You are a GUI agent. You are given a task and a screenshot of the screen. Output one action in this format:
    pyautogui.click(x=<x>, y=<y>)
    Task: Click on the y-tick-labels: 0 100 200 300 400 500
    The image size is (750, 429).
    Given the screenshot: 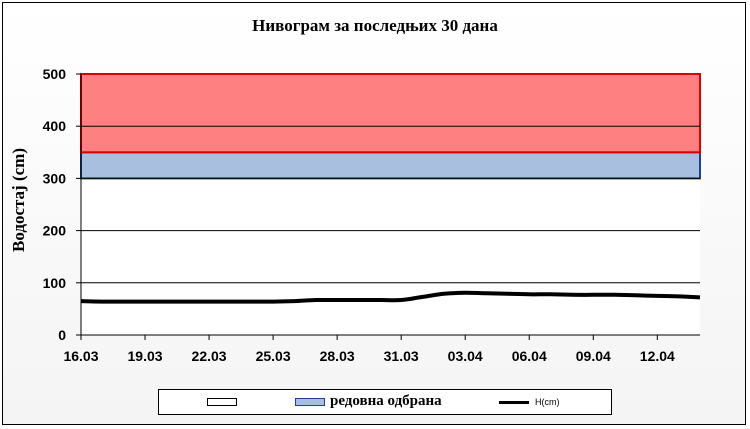 What is the action you would take?
    pyautogui.click(x=55, y=204)
    